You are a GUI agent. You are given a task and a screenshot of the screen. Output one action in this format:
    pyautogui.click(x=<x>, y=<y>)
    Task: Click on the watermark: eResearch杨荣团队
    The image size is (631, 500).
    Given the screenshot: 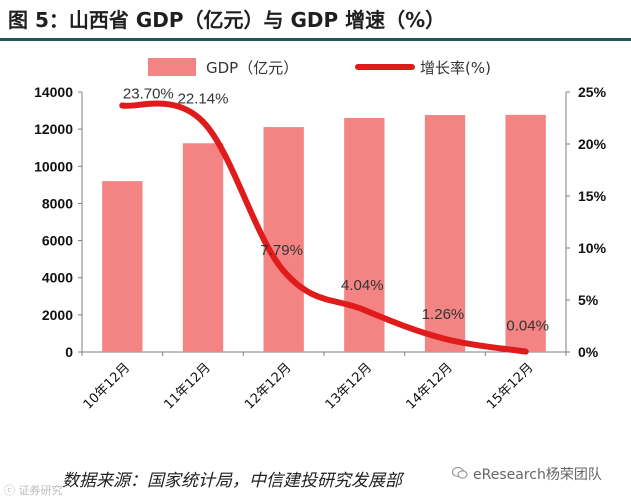 What is the action you would take?
    pyautogui.click(x=537, y=475)
    